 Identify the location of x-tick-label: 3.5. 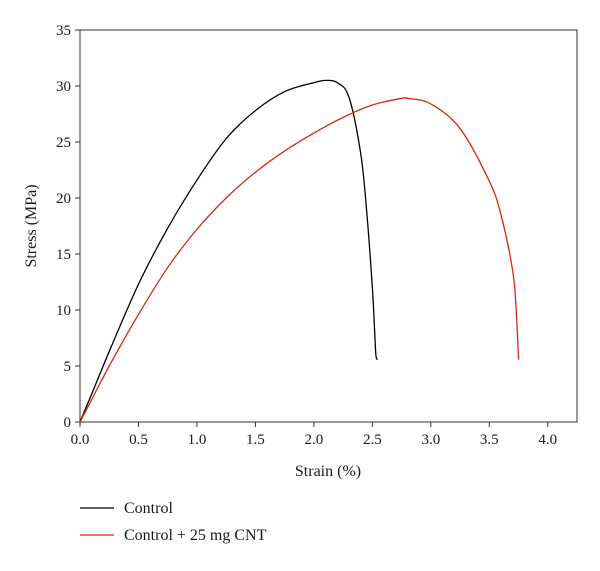
(489, 440).